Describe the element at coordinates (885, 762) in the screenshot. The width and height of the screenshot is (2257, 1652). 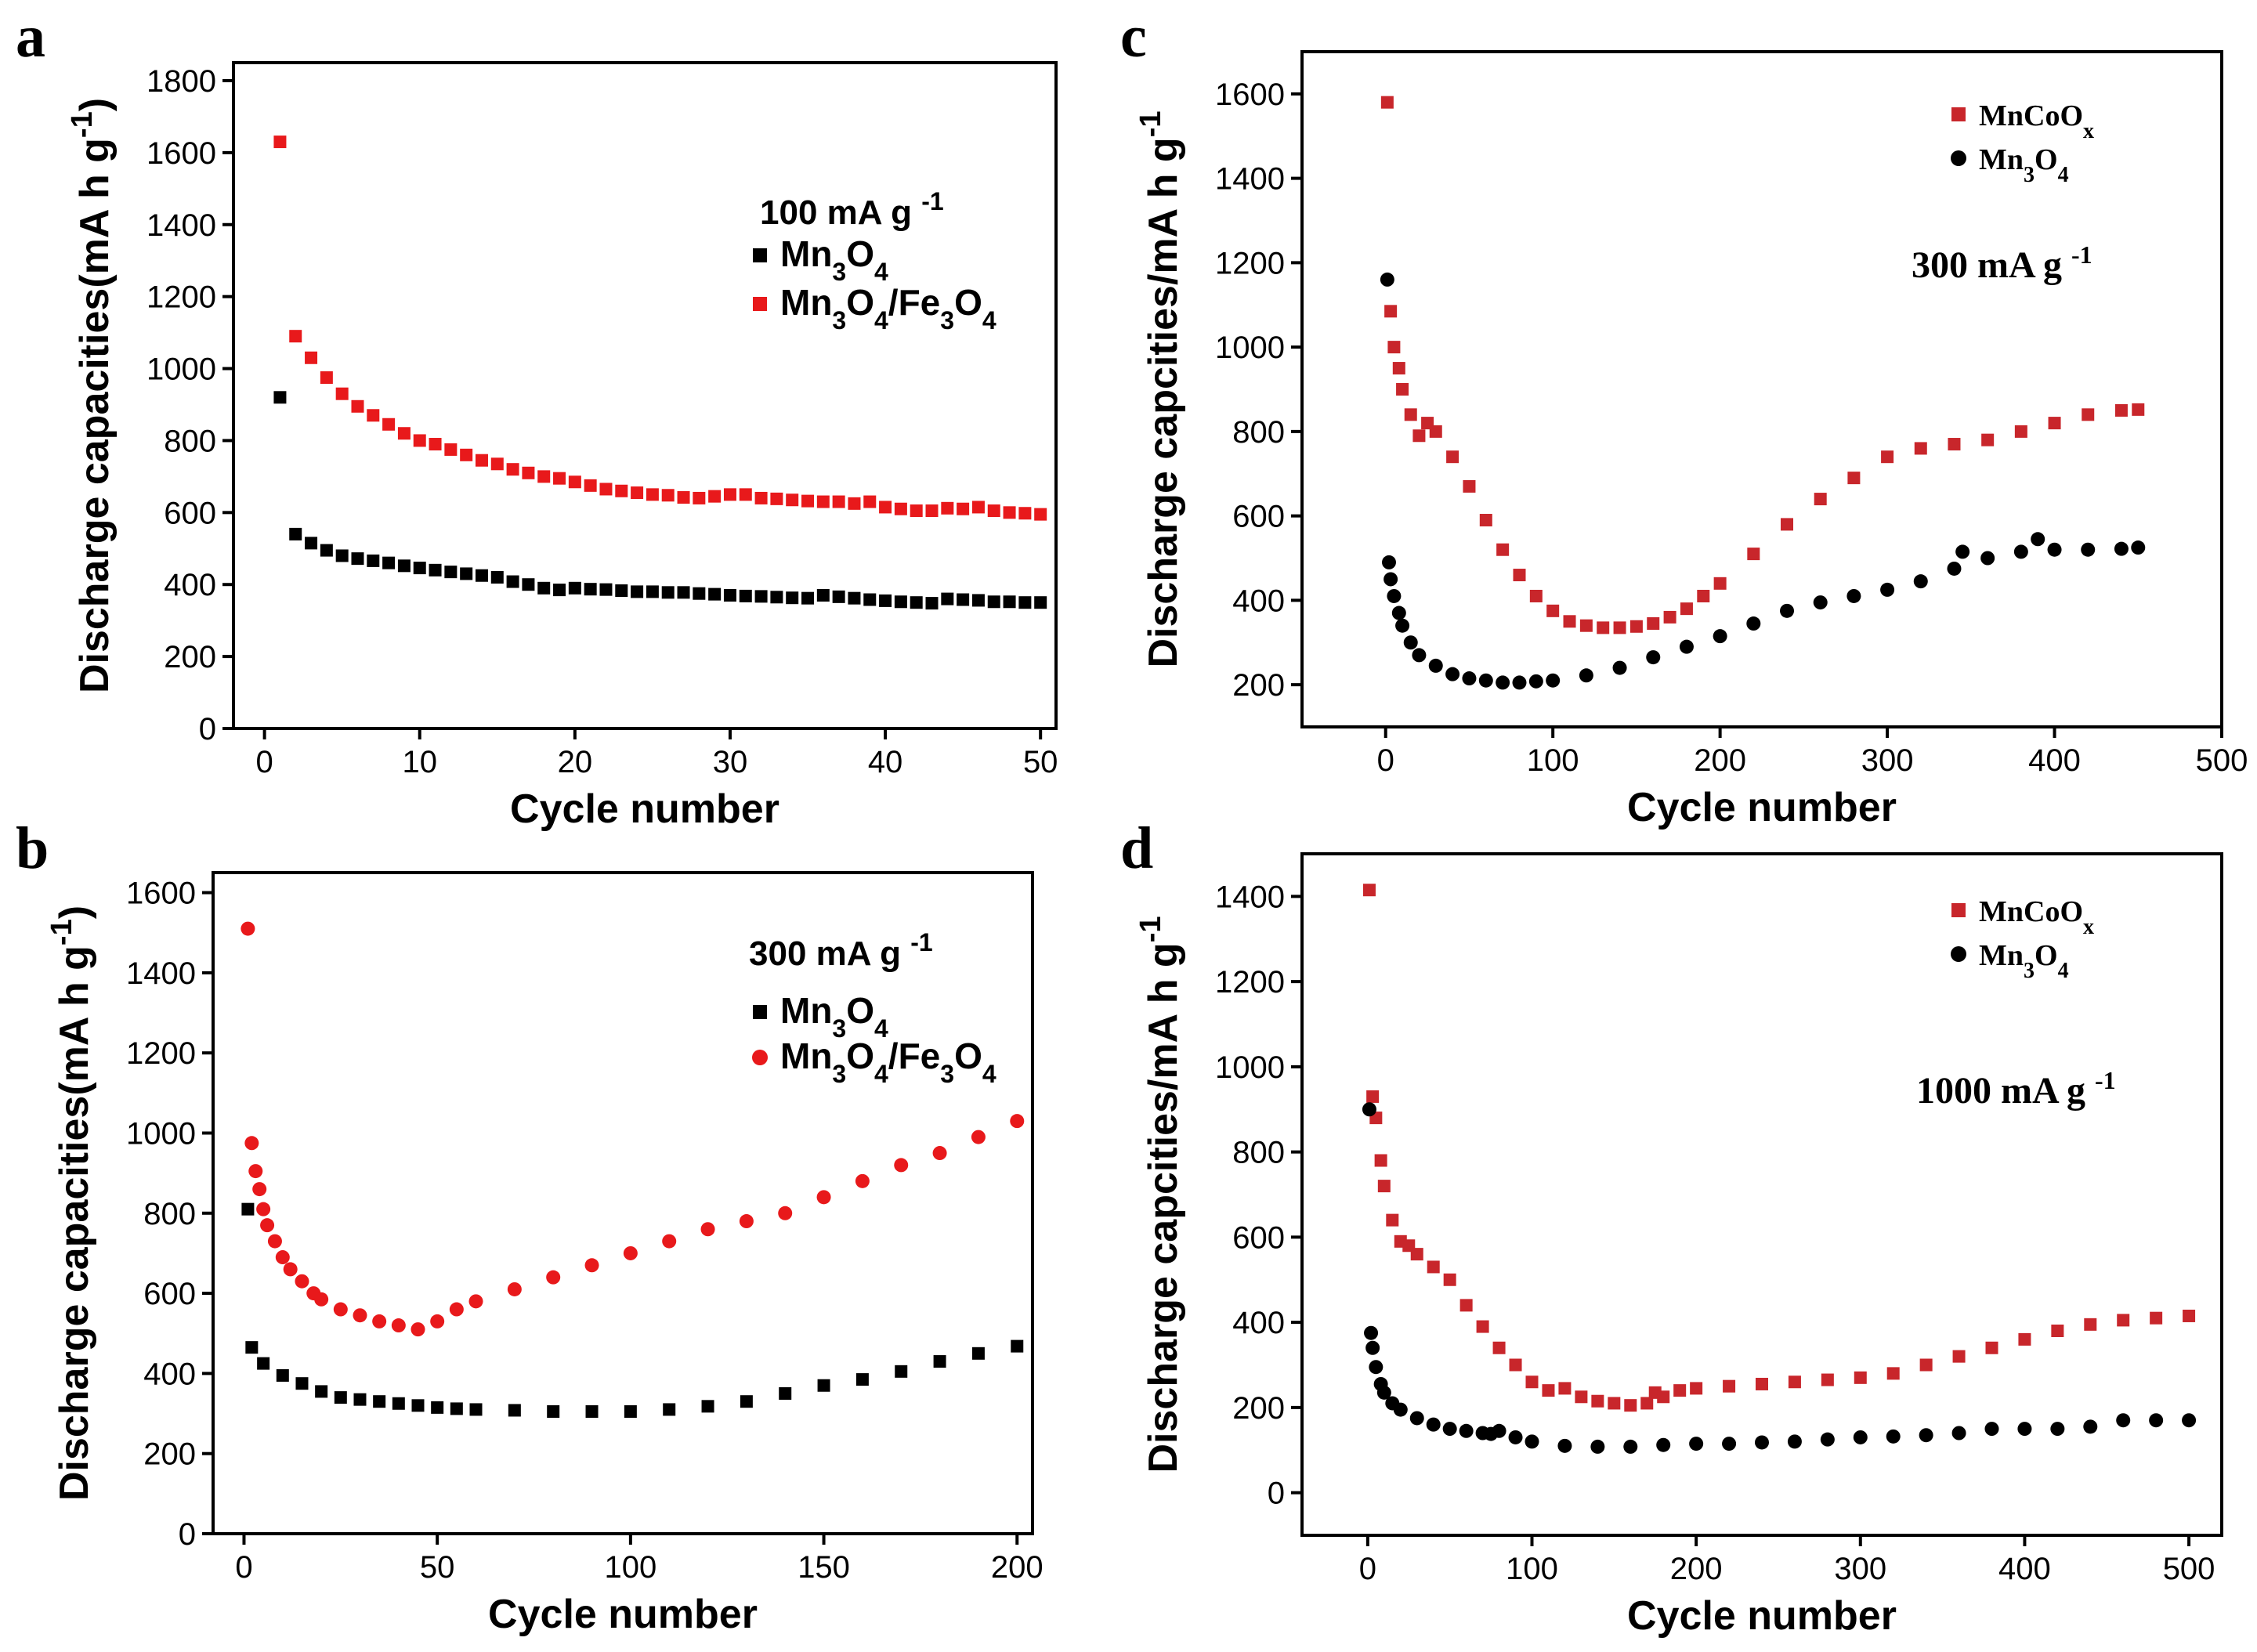
I see `x-tick-label: 40` at that location.